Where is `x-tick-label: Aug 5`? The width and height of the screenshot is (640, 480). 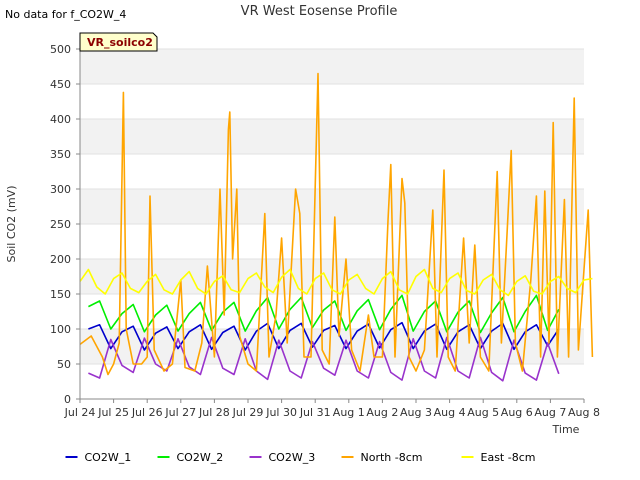 x-tick-label: Aug 5 is located at coordinates (483, 412).